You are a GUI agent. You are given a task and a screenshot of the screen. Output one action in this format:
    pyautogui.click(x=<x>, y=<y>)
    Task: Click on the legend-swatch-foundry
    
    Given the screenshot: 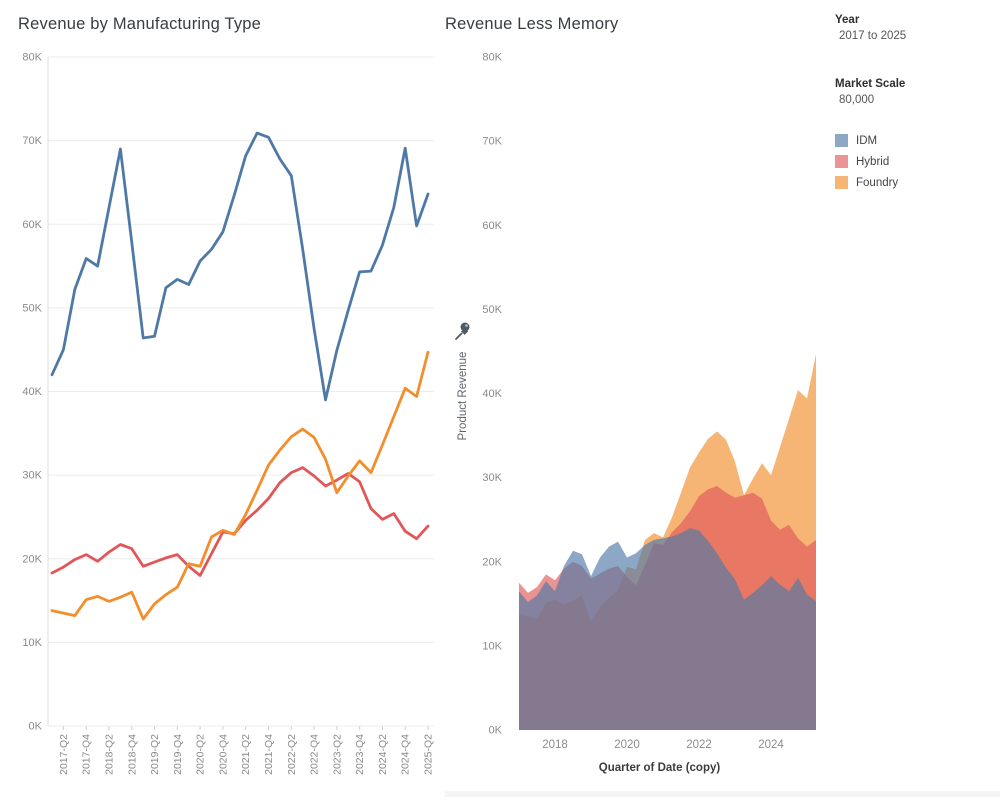 What is the action you would take?
    pyautogui.click(x=841, y=182)
    